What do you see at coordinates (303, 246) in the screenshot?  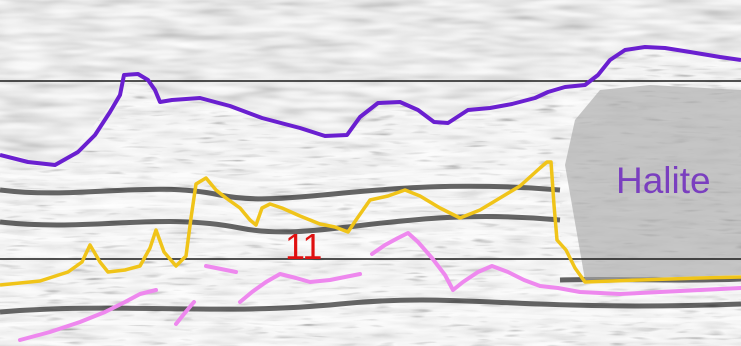 I see `horizon-number-label: 11` at bounding box center [303, 246].